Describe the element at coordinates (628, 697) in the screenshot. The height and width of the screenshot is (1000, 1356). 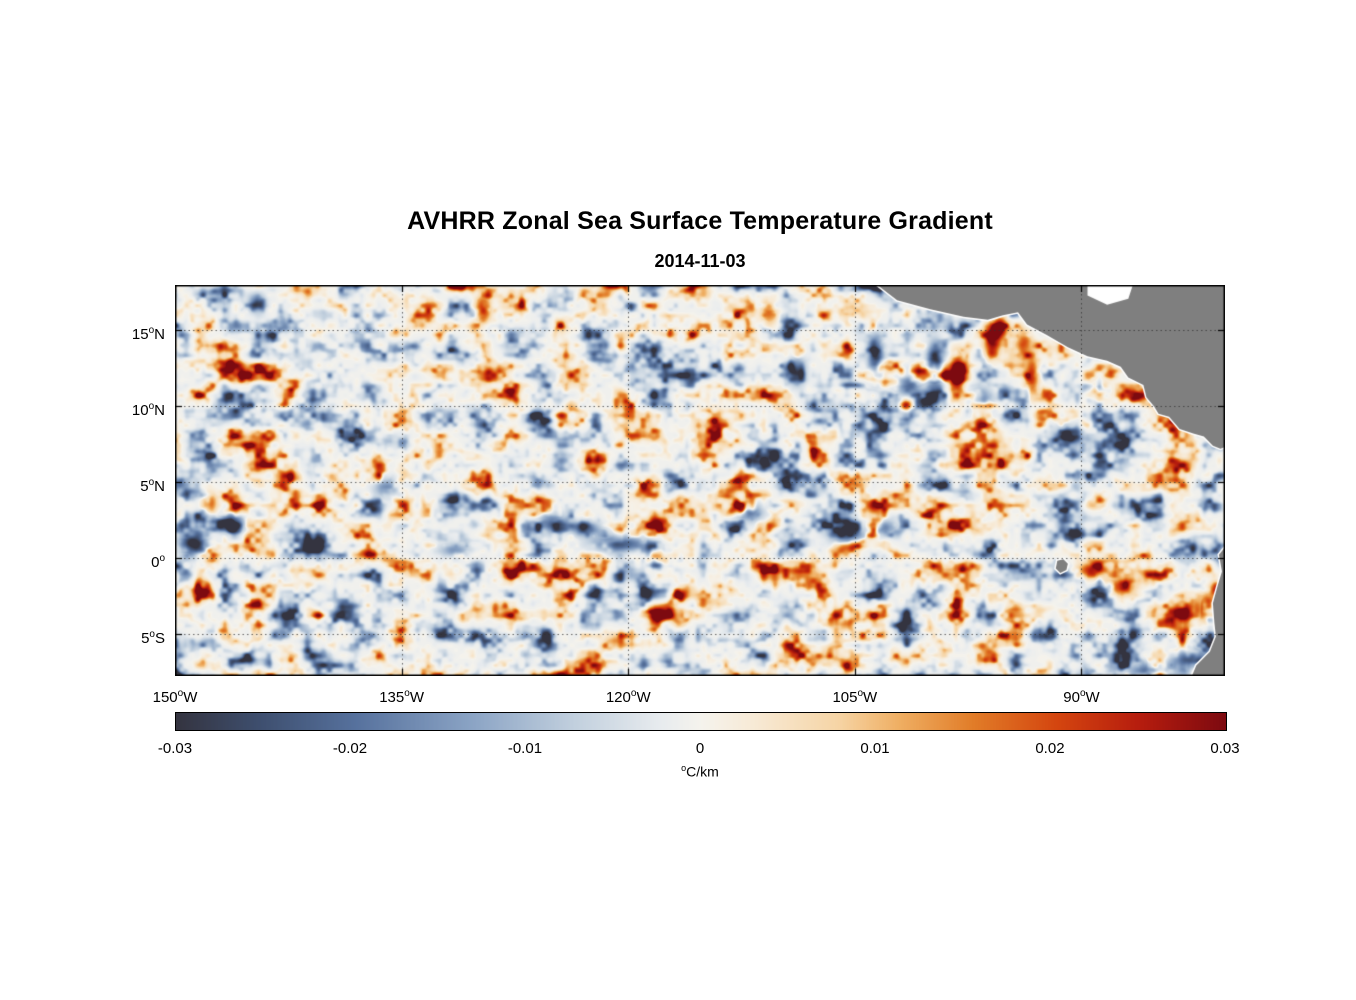
I see `lon-tick-label: 120oW` at that location.